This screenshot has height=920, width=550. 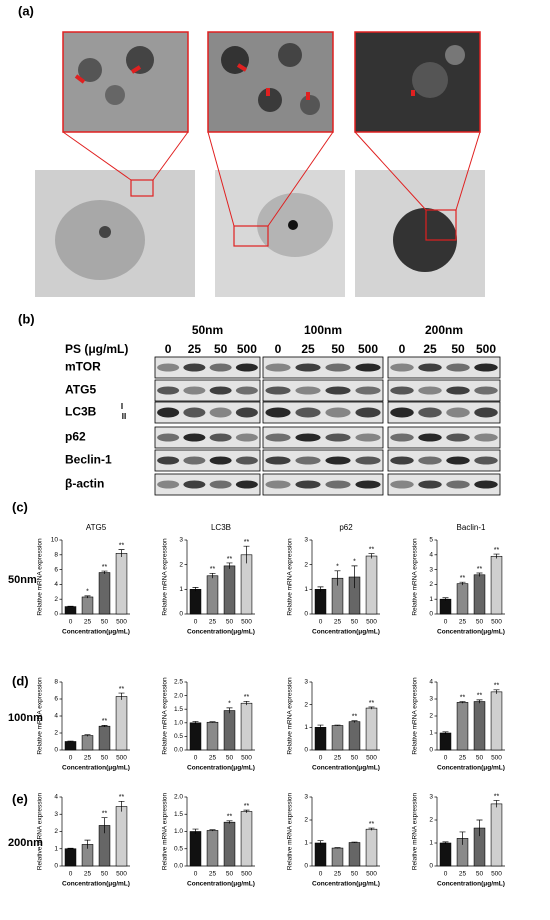 I want to click on row-label: 100nm, so click(x=25, y=718).